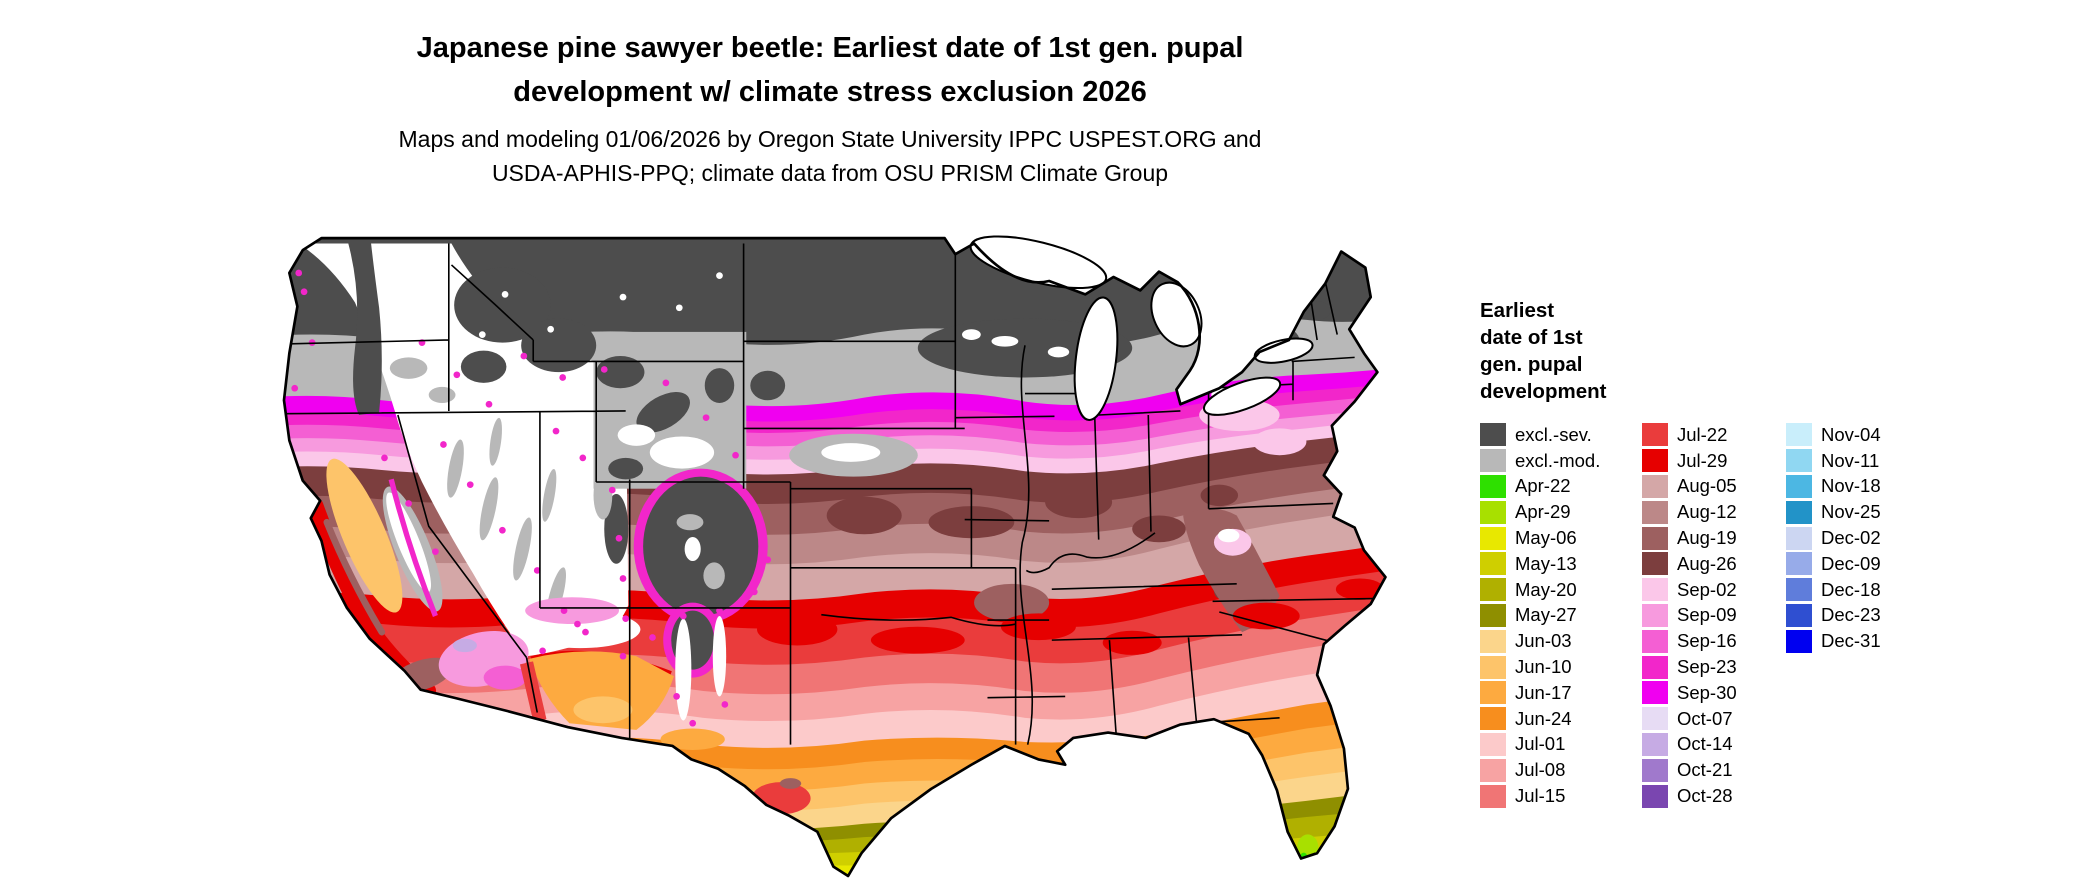 This screenshot has height=892, width=2100. I want to click on legend-entry: Sep-02, so click(1689, 590).